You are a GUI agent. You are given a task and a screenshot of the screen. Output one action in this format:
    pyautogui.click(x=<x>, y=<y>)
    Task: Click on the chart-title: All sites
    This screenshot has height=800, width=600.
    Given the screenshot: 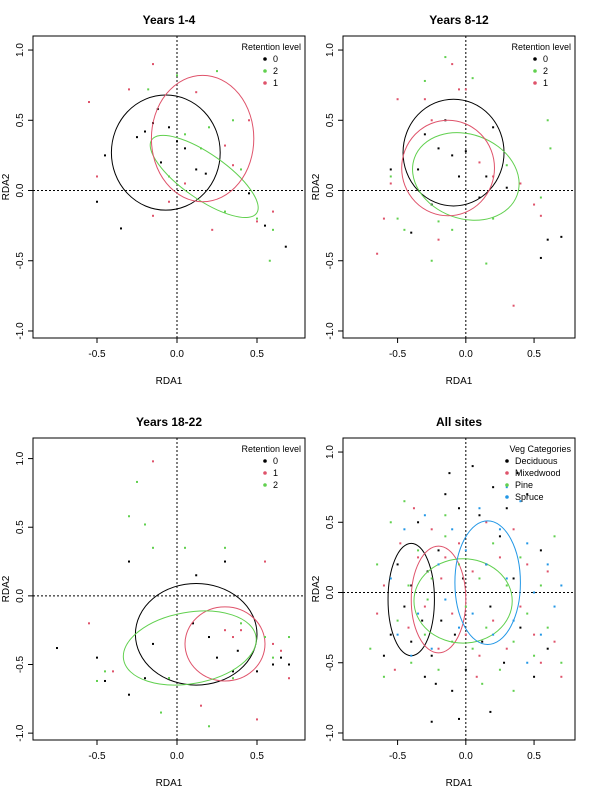 What is the action you would take?
    pyautogui.click(x=459, y=422)
    